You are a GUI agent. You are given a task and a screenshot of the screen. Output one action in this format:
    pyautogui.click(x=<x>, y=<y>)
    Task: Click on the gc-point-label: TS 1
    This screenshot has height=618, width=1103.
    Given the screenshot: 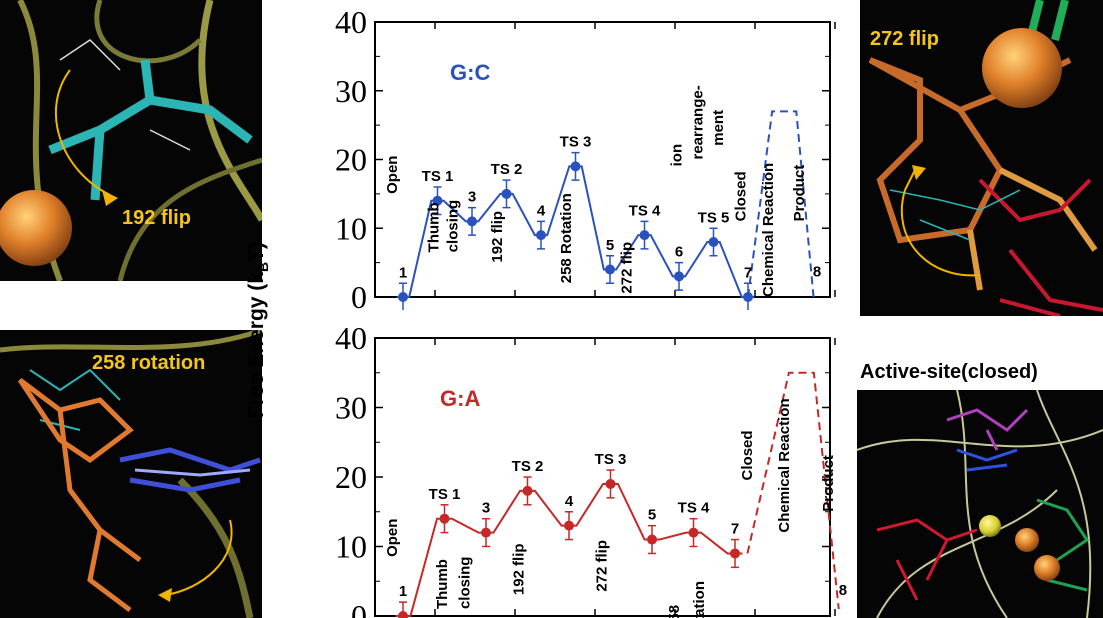 What is the action you would take?
    pyautogui.click(x=438, y=176)
    